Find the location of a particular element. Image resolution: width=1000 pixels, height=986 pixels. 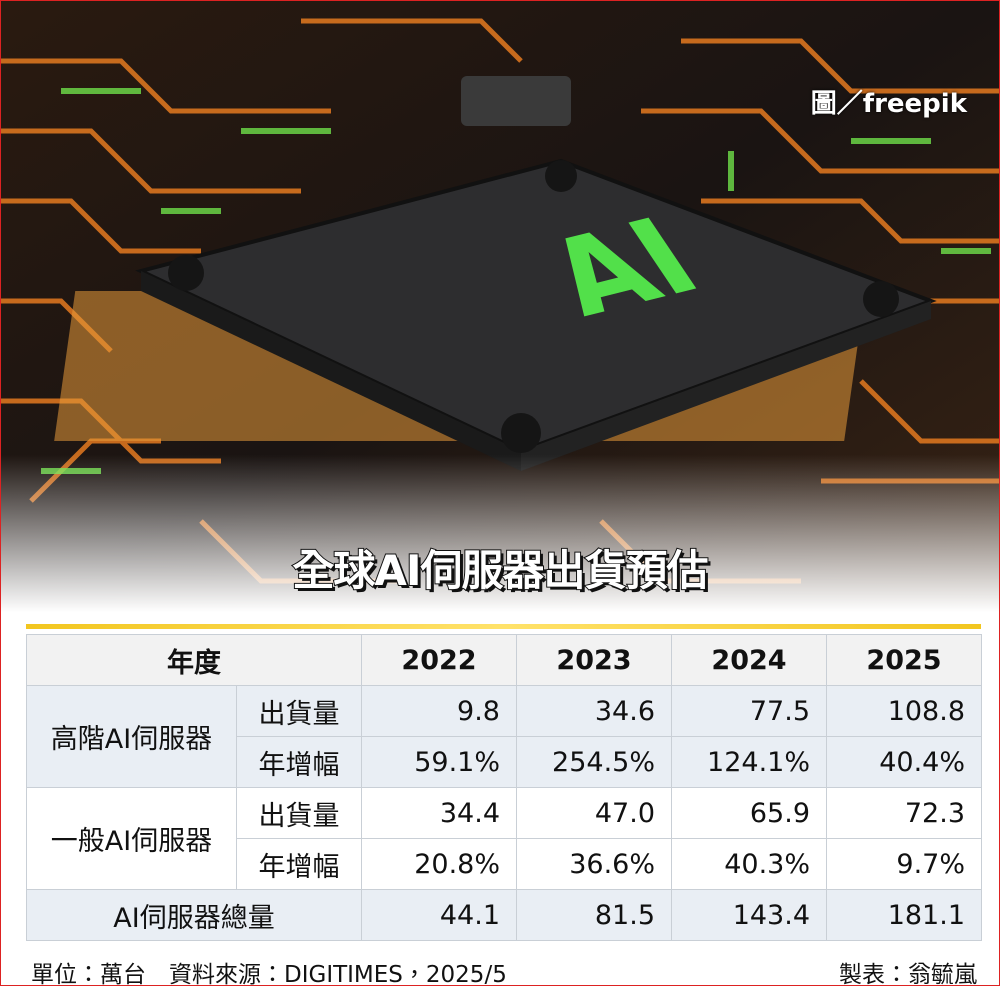

value-cell: 9.7% is located at coordinates (904, 864).